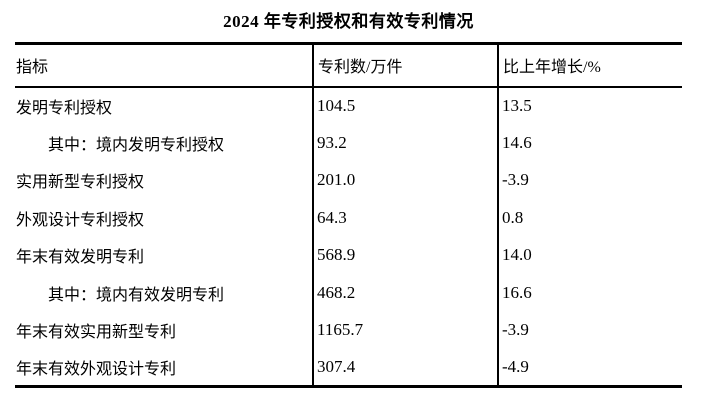 The image size is (706, 407). Describe the element at coordinates (80, 258) in the screenshot. I see `indicator-cell: 年末有效发明专利` at that location.